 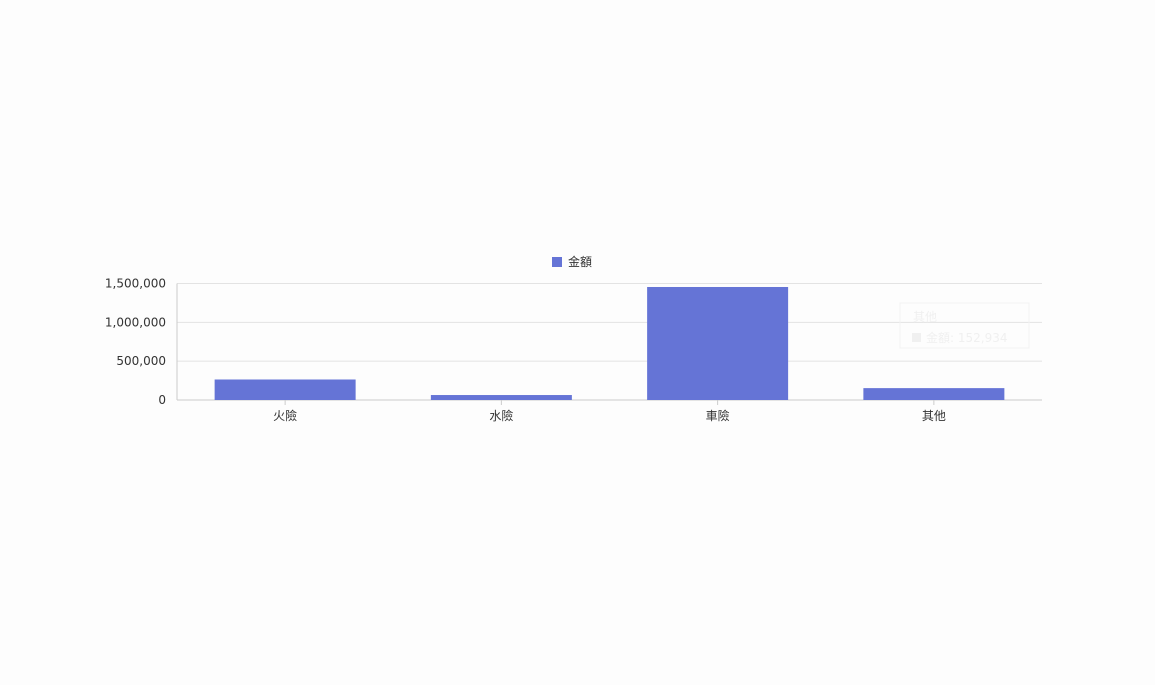 I want to click on x-tick-label: 其他, so click(x=934, y=416).